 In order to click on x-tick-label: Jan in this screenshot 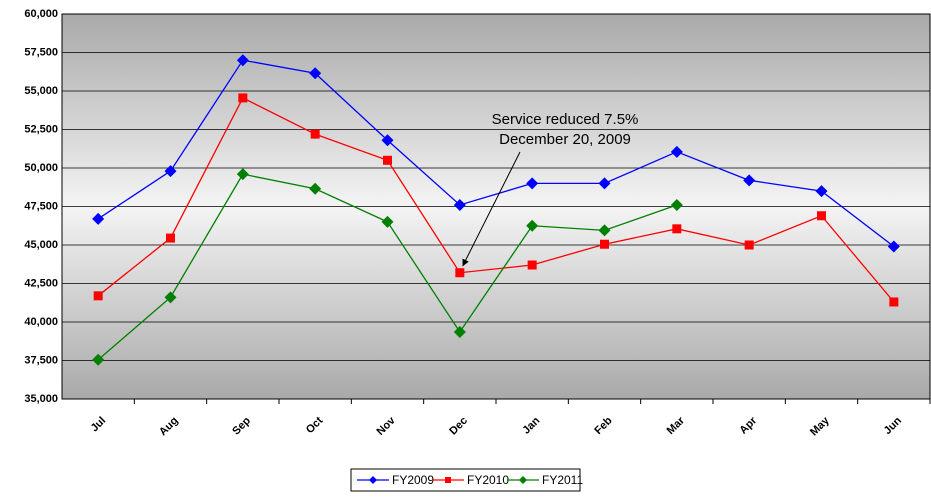, I will do `click(531, 426)`.